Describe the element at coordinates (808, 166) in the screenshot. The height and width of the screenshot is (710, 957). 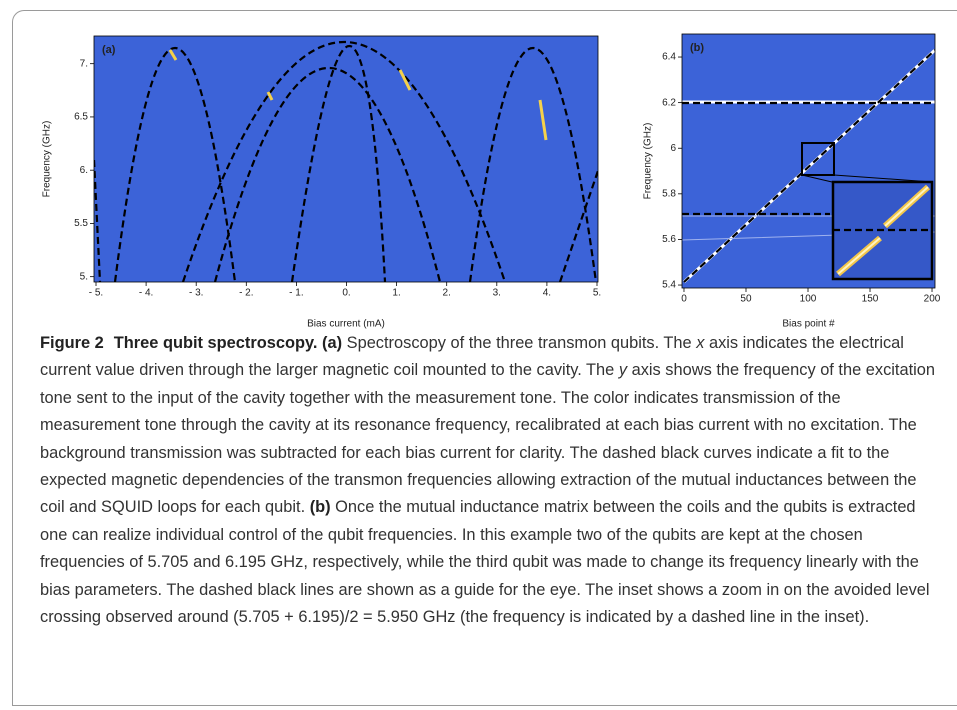
I see `guide-lines` at that location.